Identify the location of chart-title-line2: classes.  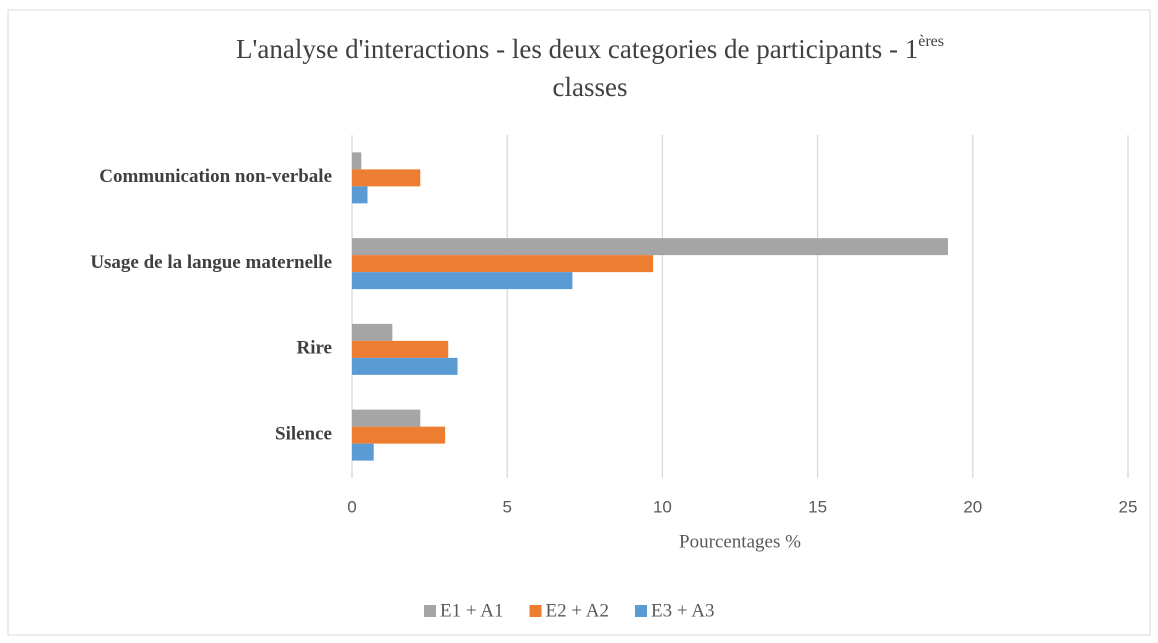
(590, 87).